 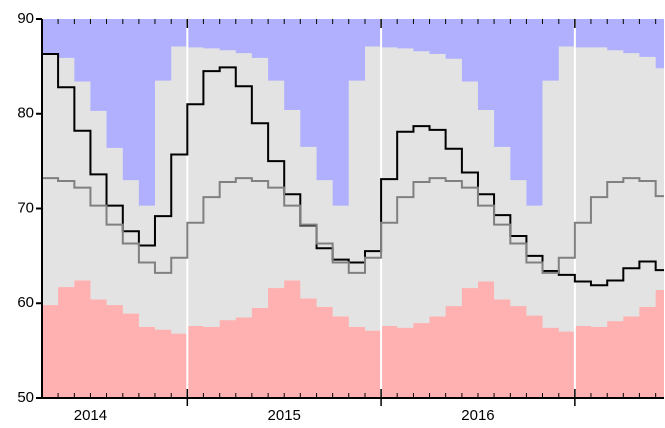 What do you see at coordinates (90, 415) in the screenshot?
I see `x-tick-label: 2014` at bounding box center [90, 415].